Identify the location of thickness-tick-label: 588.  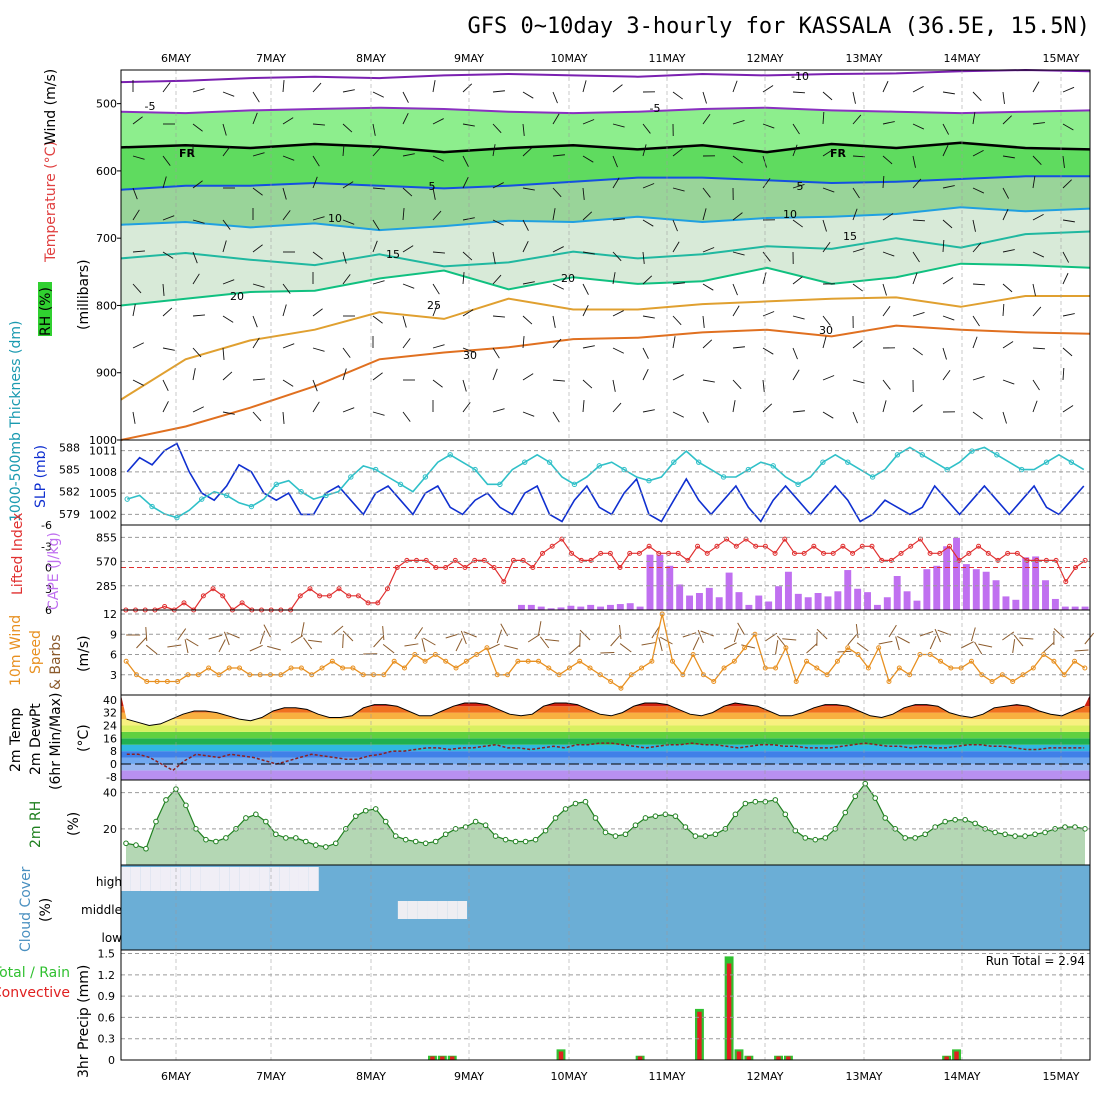
(69, 447).